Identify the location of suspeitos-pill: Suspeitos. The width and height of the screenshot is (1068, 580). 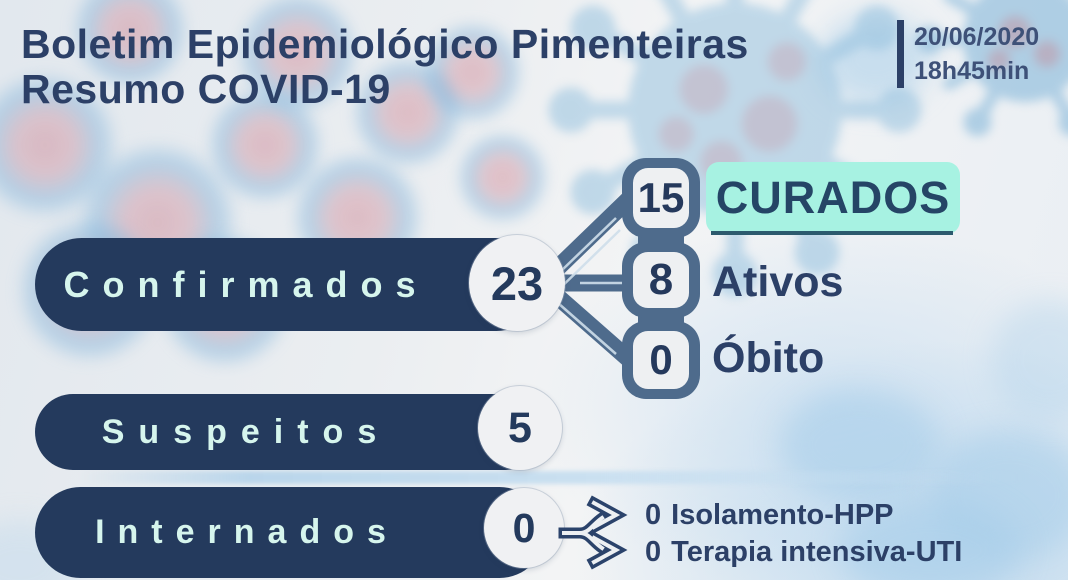
(289, 432).